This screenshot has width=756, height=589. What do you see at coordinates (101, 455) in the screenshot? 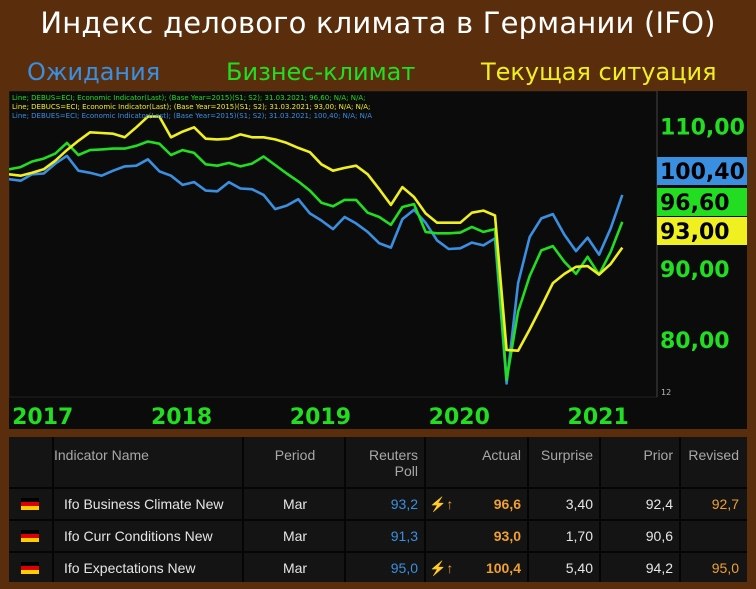
I see `header-indicator: Indicator Name` at bounding box center [101, 455].